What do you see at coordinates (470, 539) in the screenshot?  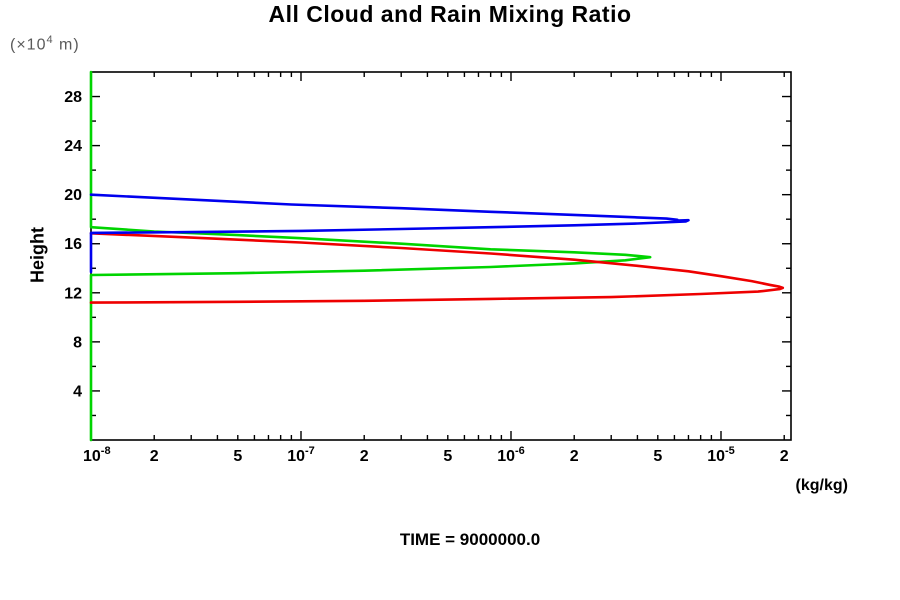 I see `time-caption: TIME = 9000000.0` at bounding box center [470, 539].